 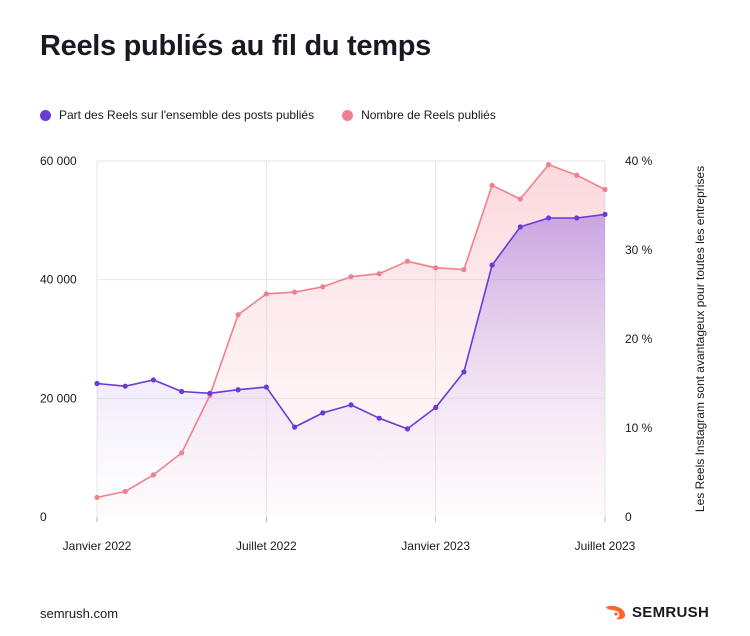 What do you see at coordinates (45, 115) in the screenshot?
I see `legend-dot-share` at bounding box center [45, 115].